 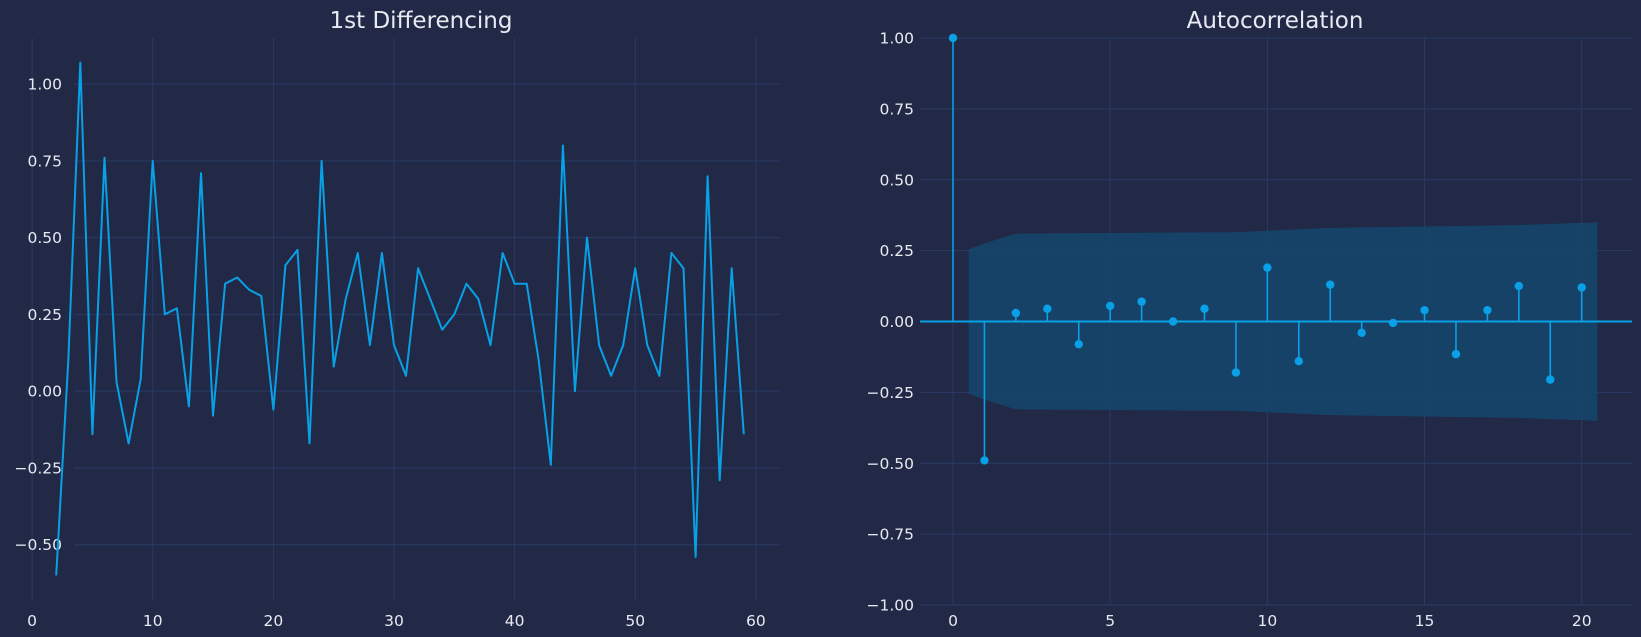 What do you see at coordinates (39, 545) in the screenshot?
I see `differencing-y-tick-label: −0.50` at bounding box center [39, 545].